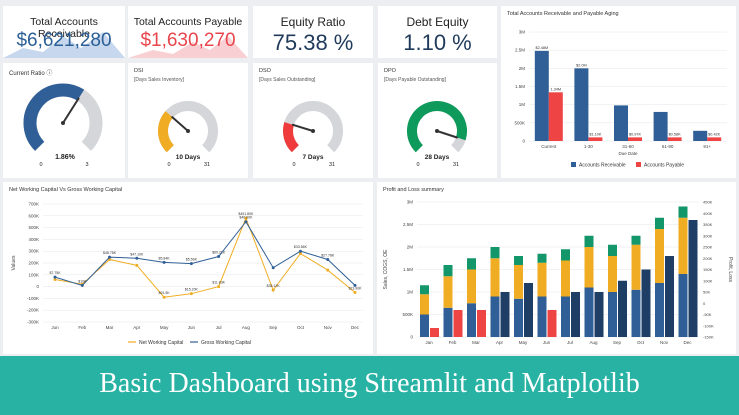 The height and width of the screenshot is (415, 739). I want to click on legend-swatch, so click(638, 164).